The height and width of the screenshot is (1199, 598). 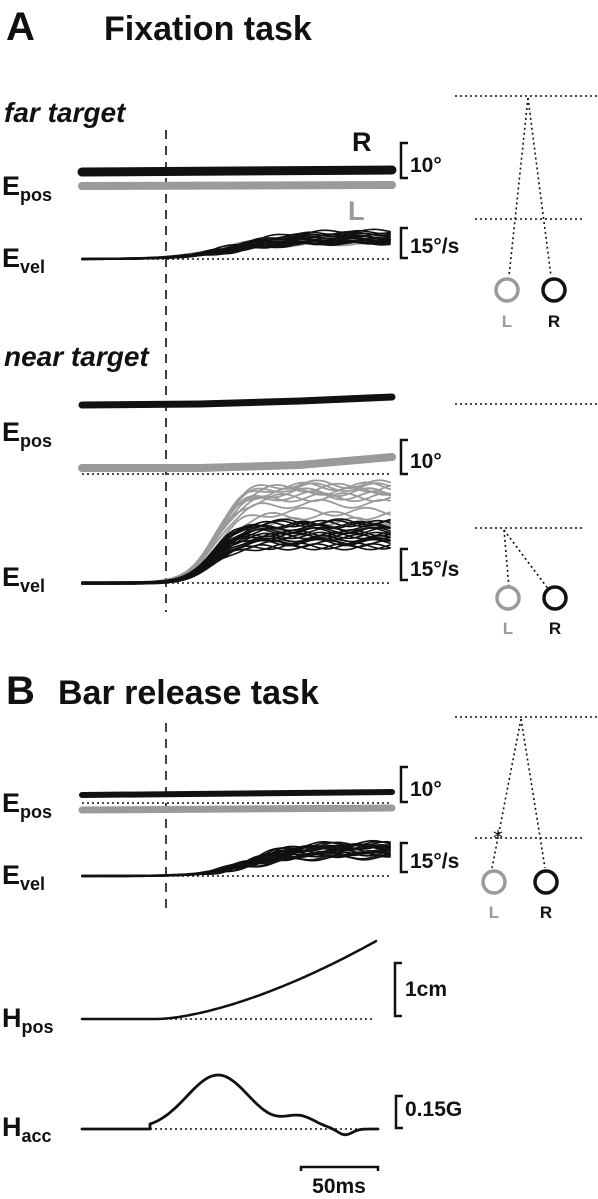 What do you see at coordinates (518, 187) in the screenshot?
I see `far-left-sightline` at bounding box center [518, 187].